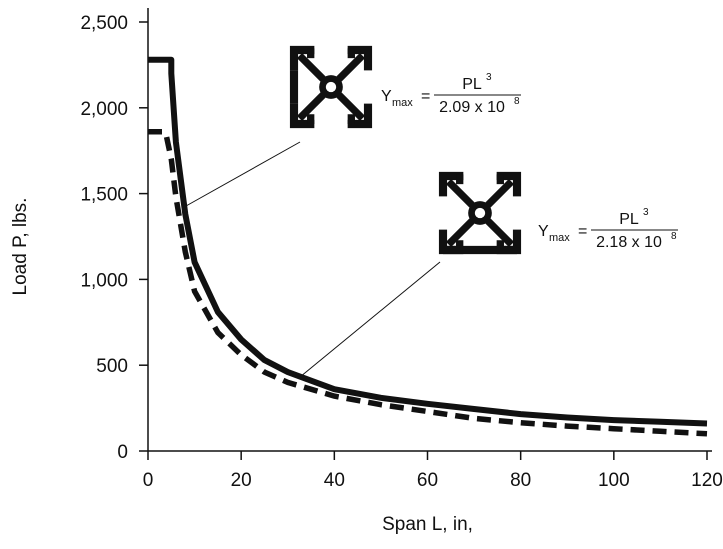  I want to click on y-axis-title: Load P, lbs., so click(20, 247).